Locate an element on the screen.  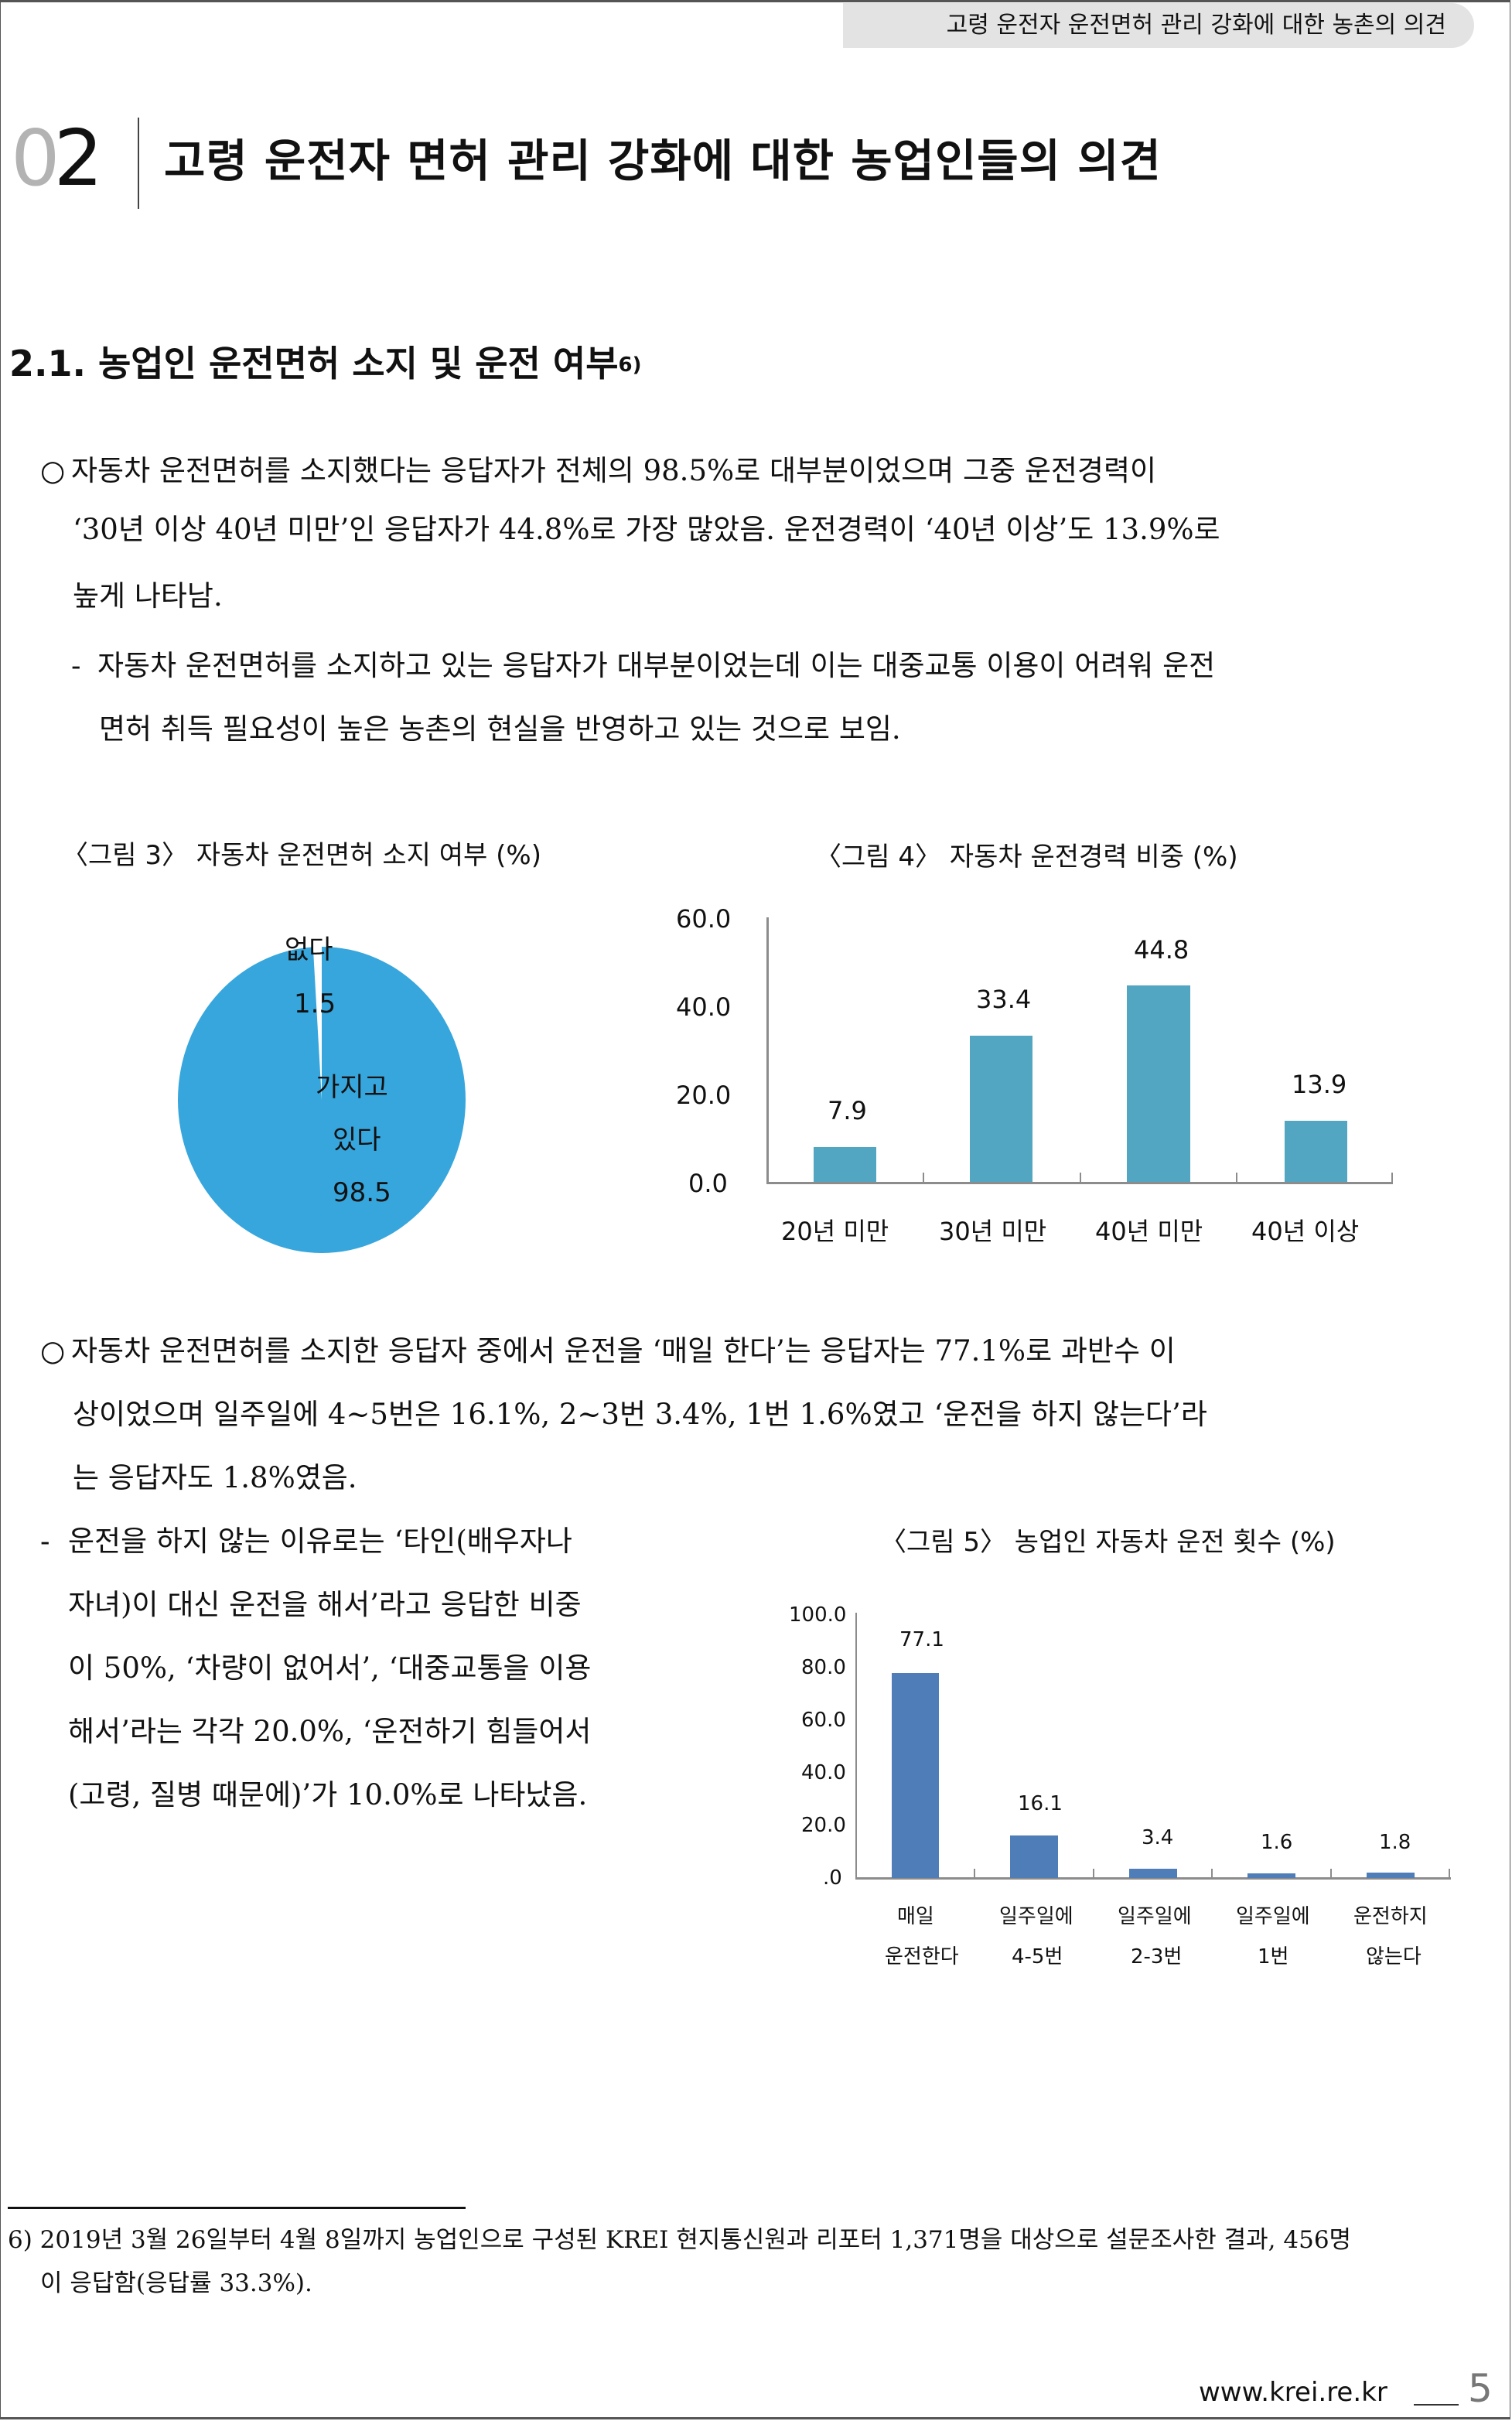
running-header: 고령 운전자 운전면허 관리 강화에 대한 농촌의 의견 is located at coordinates (1158, 26).